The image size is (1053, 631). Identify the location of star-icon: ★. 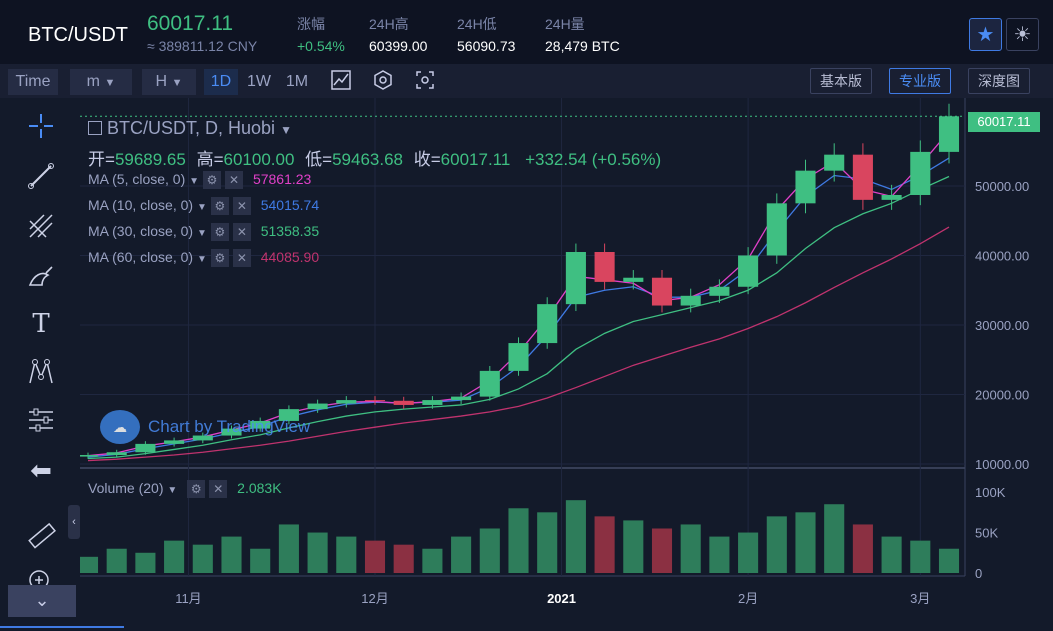
(985, 35).